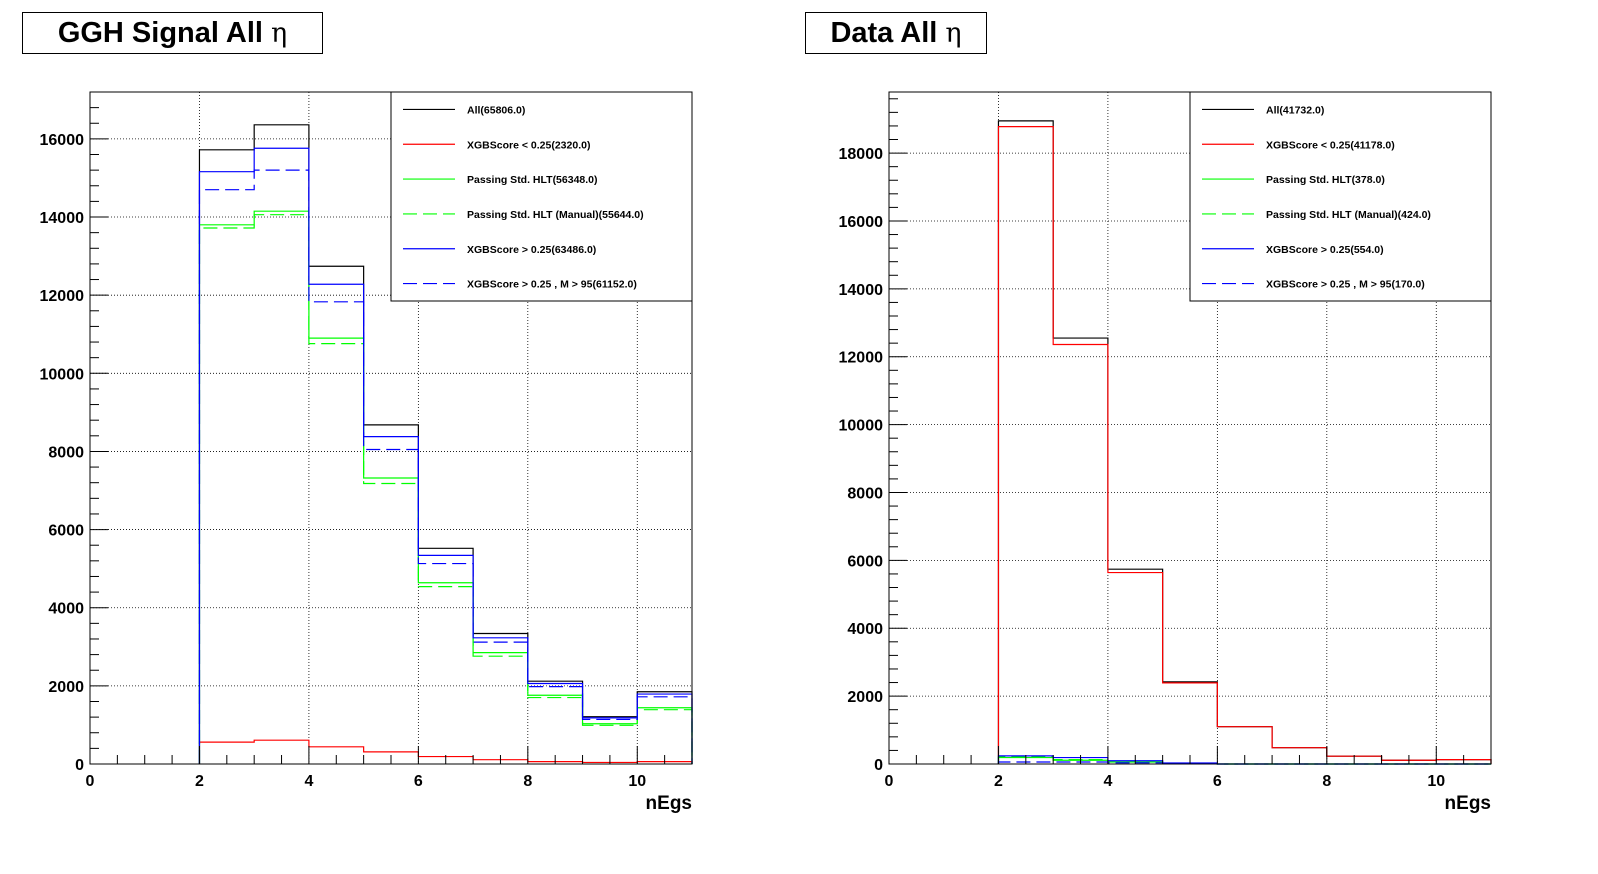 The image size is (1598, 874). What do you see at coordinates (160, 32) in the screenshot?
I see `chart-title-text: GGH Signal All` at bounding box center [160, 32].